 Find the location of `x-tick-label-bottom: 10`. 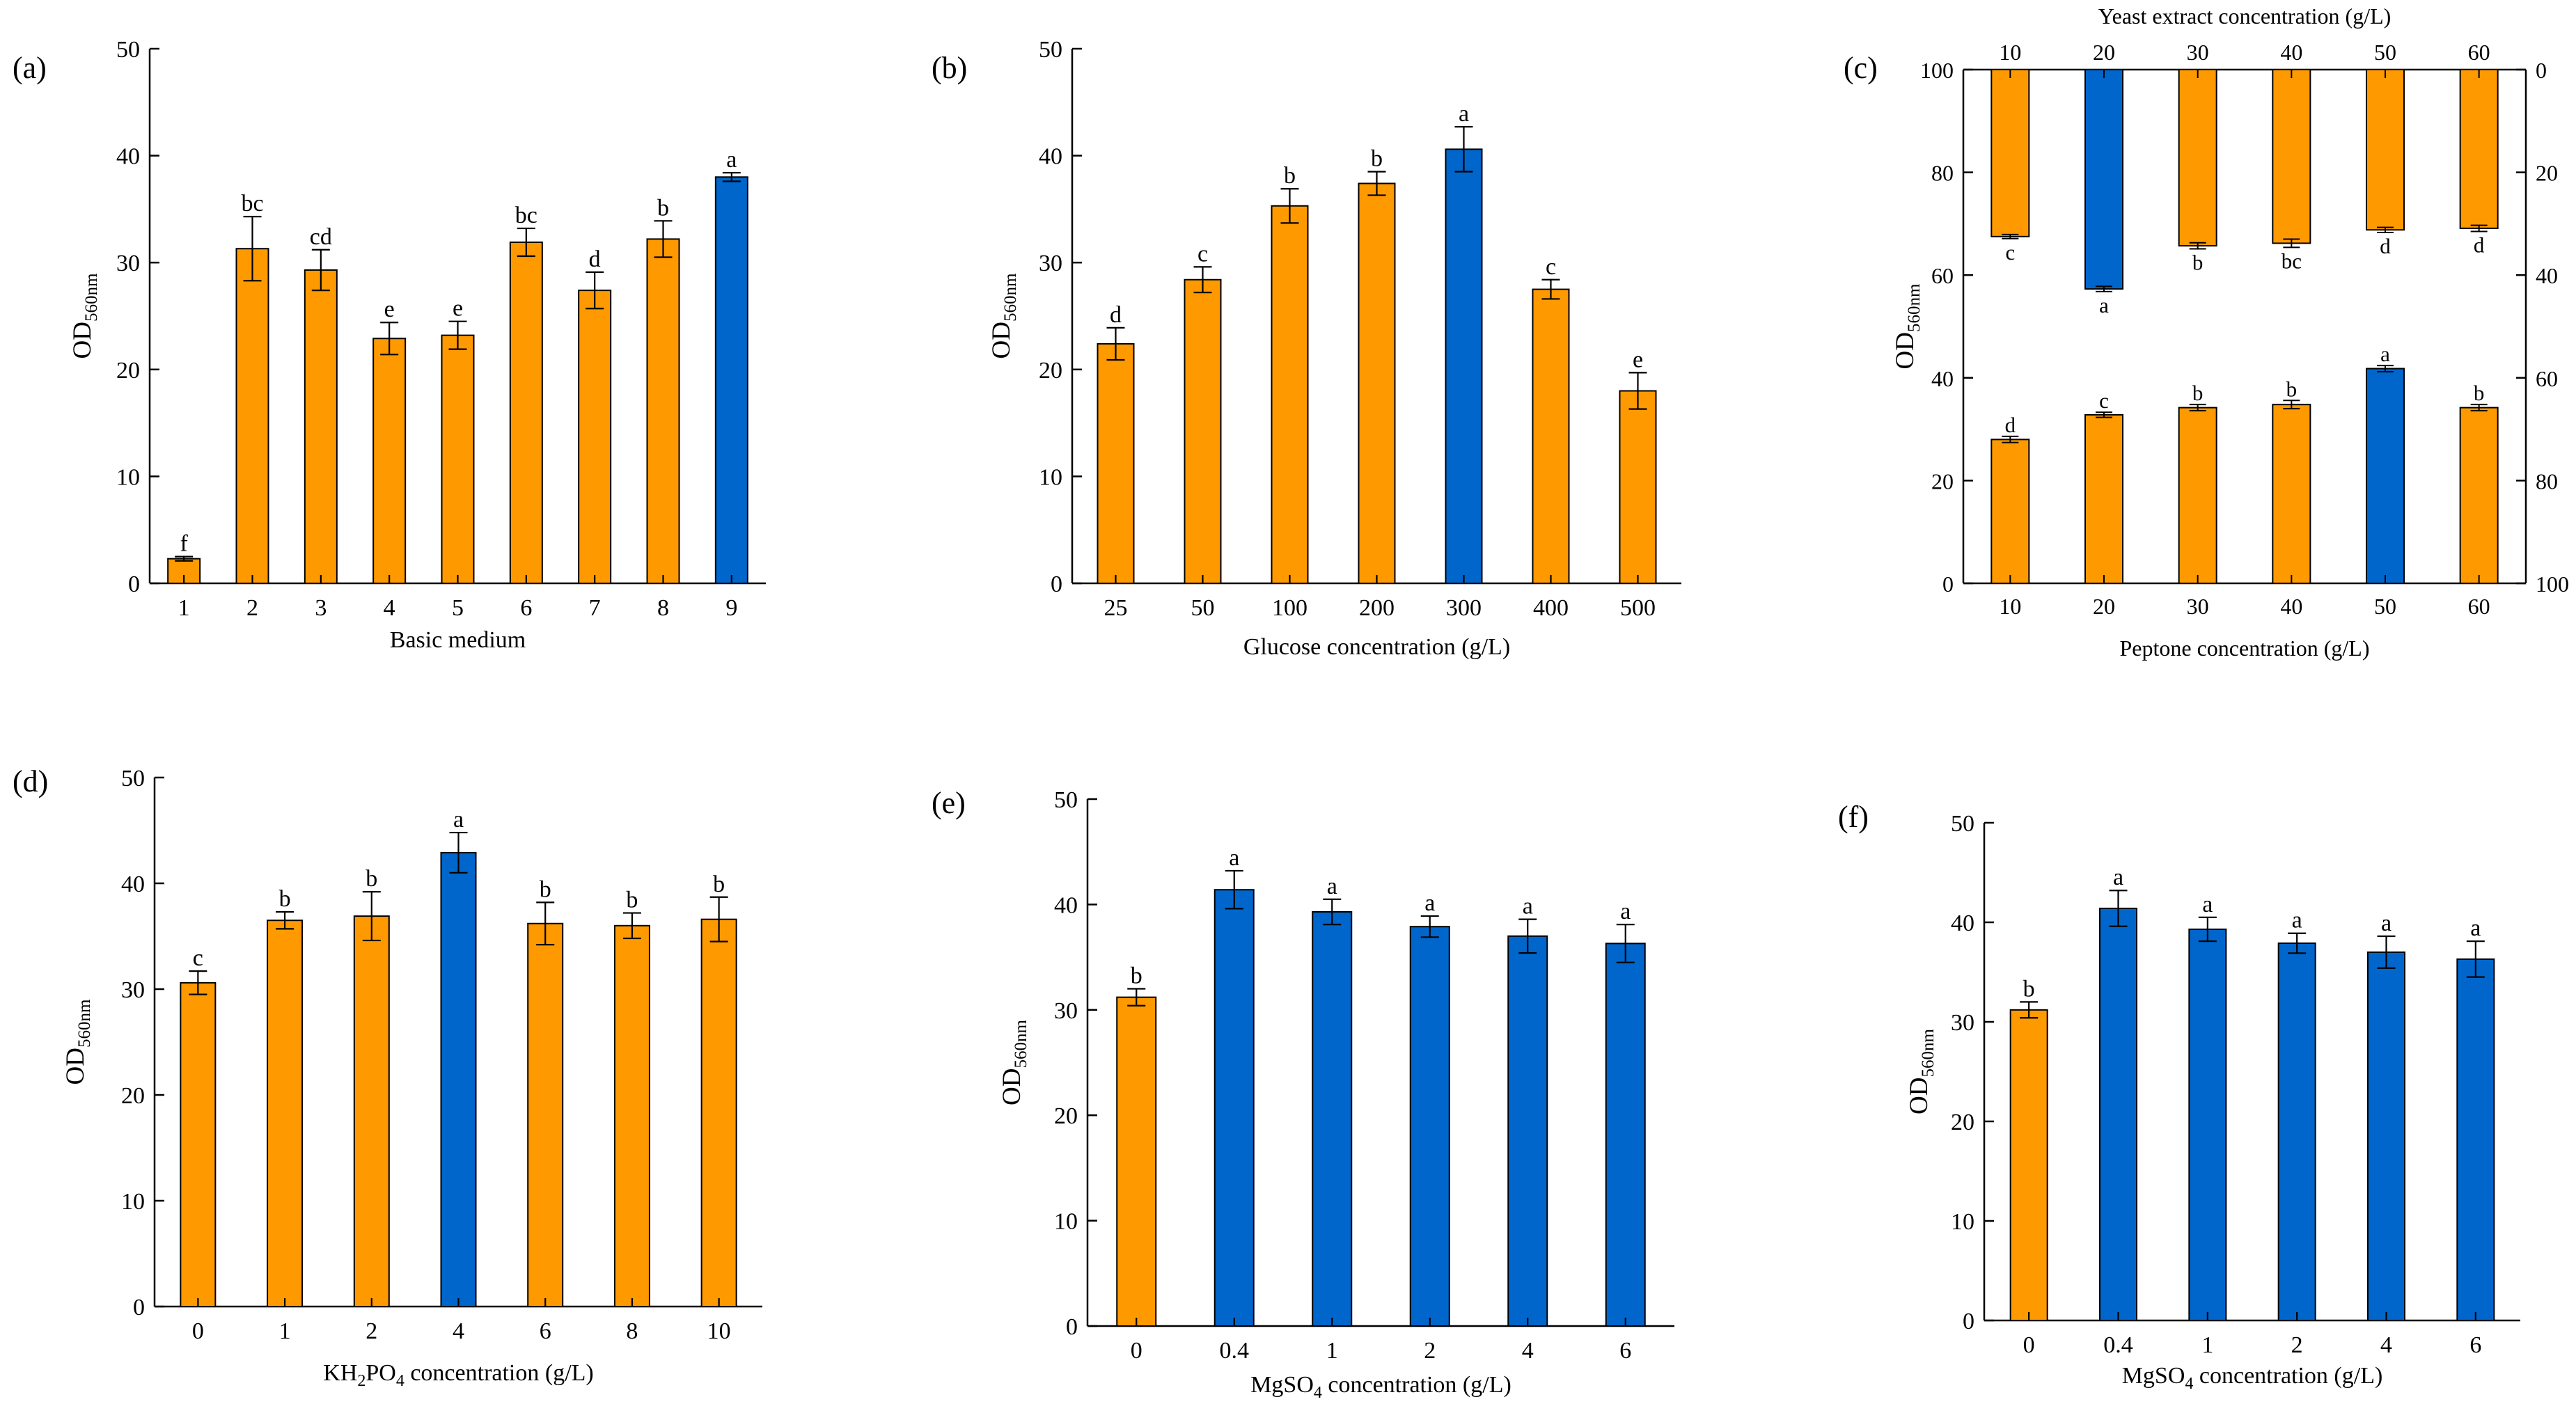

x-tick-label-bottom: 10 is located at coordinates (2010, 606).